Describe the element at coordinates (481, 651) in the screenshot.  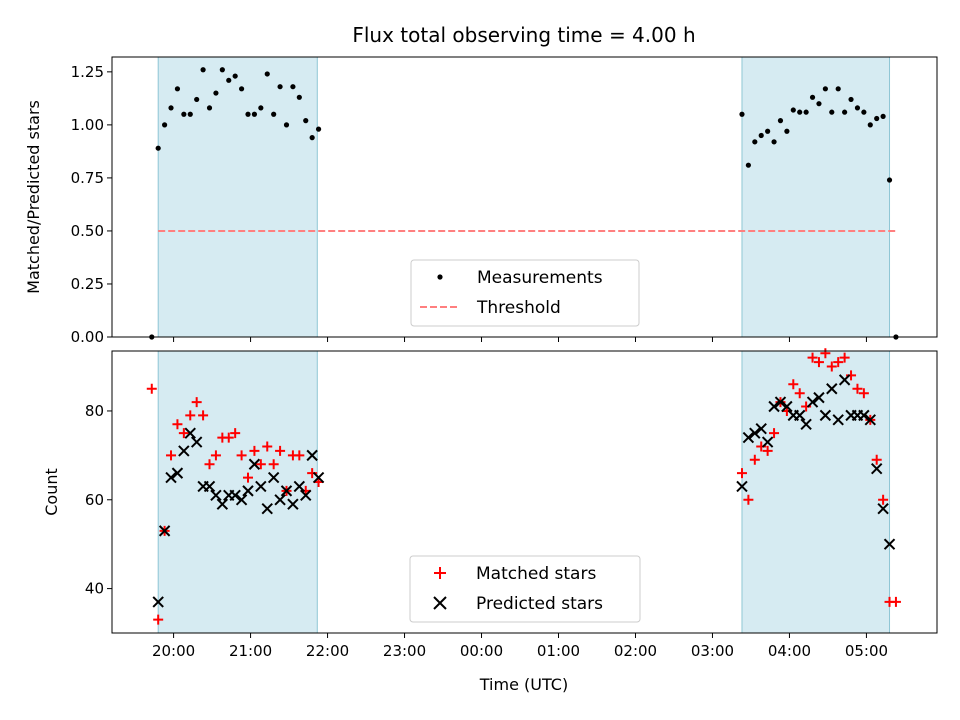
I see `x-tick-label: 00:00` at that location.